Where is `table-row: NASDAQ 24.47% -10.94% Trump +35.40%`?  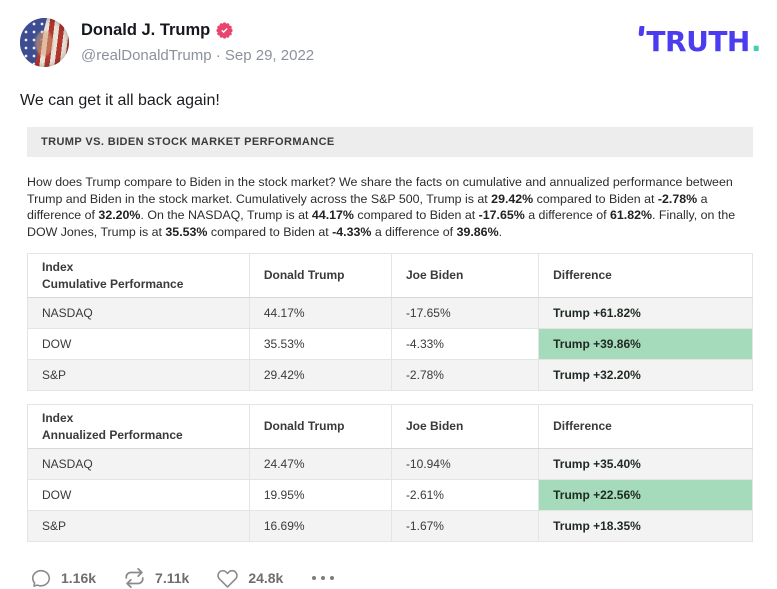
table-row: NASDAQ 24.47% -10.94% Trump +35.40% is located at coordinates (390, 464).